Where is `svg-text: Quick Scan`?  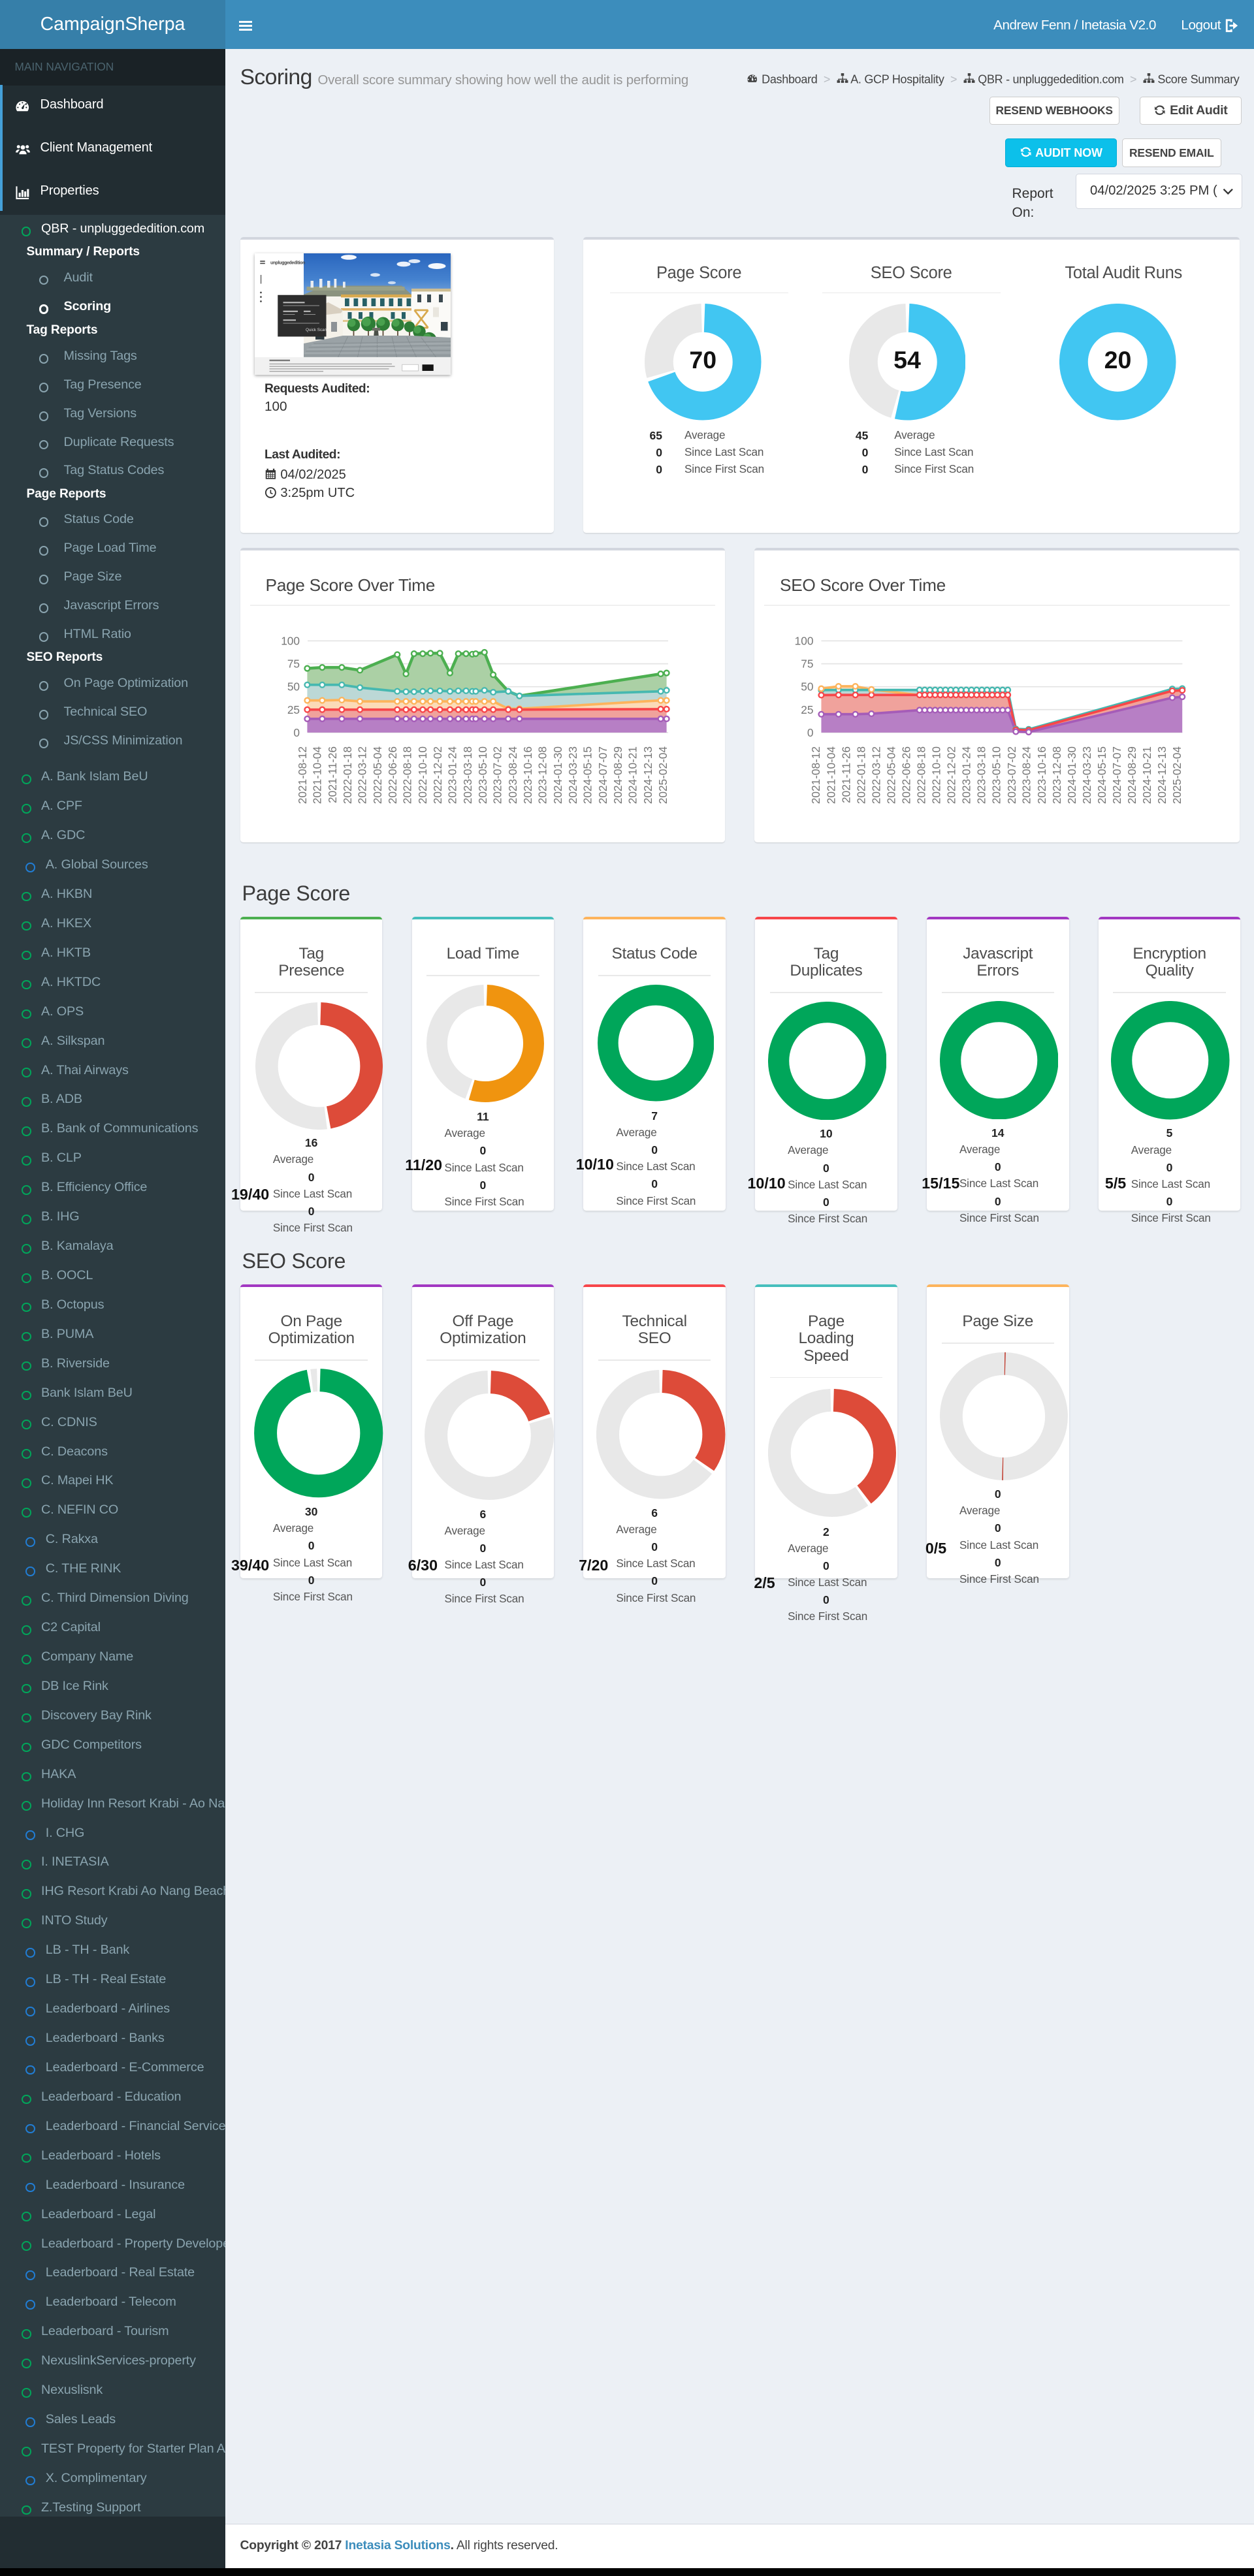 svg-text: Quick Scan is located at coordinates (316, 330).